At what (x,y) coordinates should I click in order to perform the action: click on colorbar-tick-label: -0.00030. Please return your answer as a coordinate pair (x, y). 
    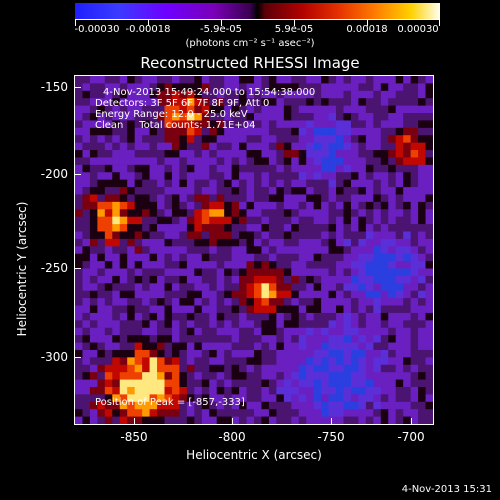
    Looking at the image, I should click on (97, 29).